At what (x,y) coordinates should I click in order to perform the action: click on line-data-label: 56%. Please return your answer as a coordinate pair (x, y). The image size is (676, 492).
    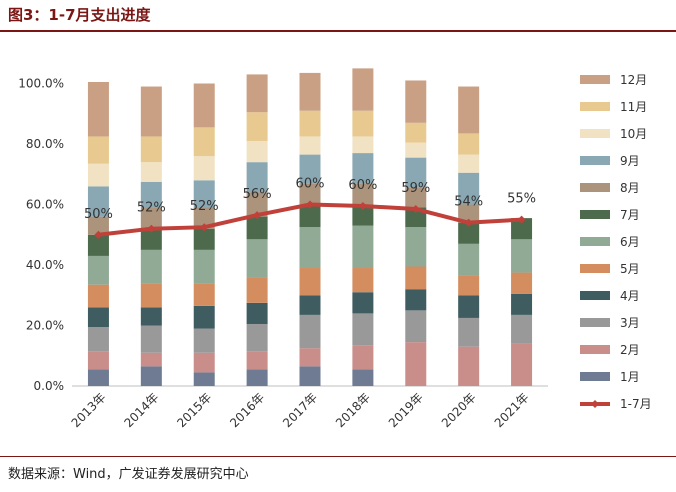
    Looking at the image, I should click on (257, 194).